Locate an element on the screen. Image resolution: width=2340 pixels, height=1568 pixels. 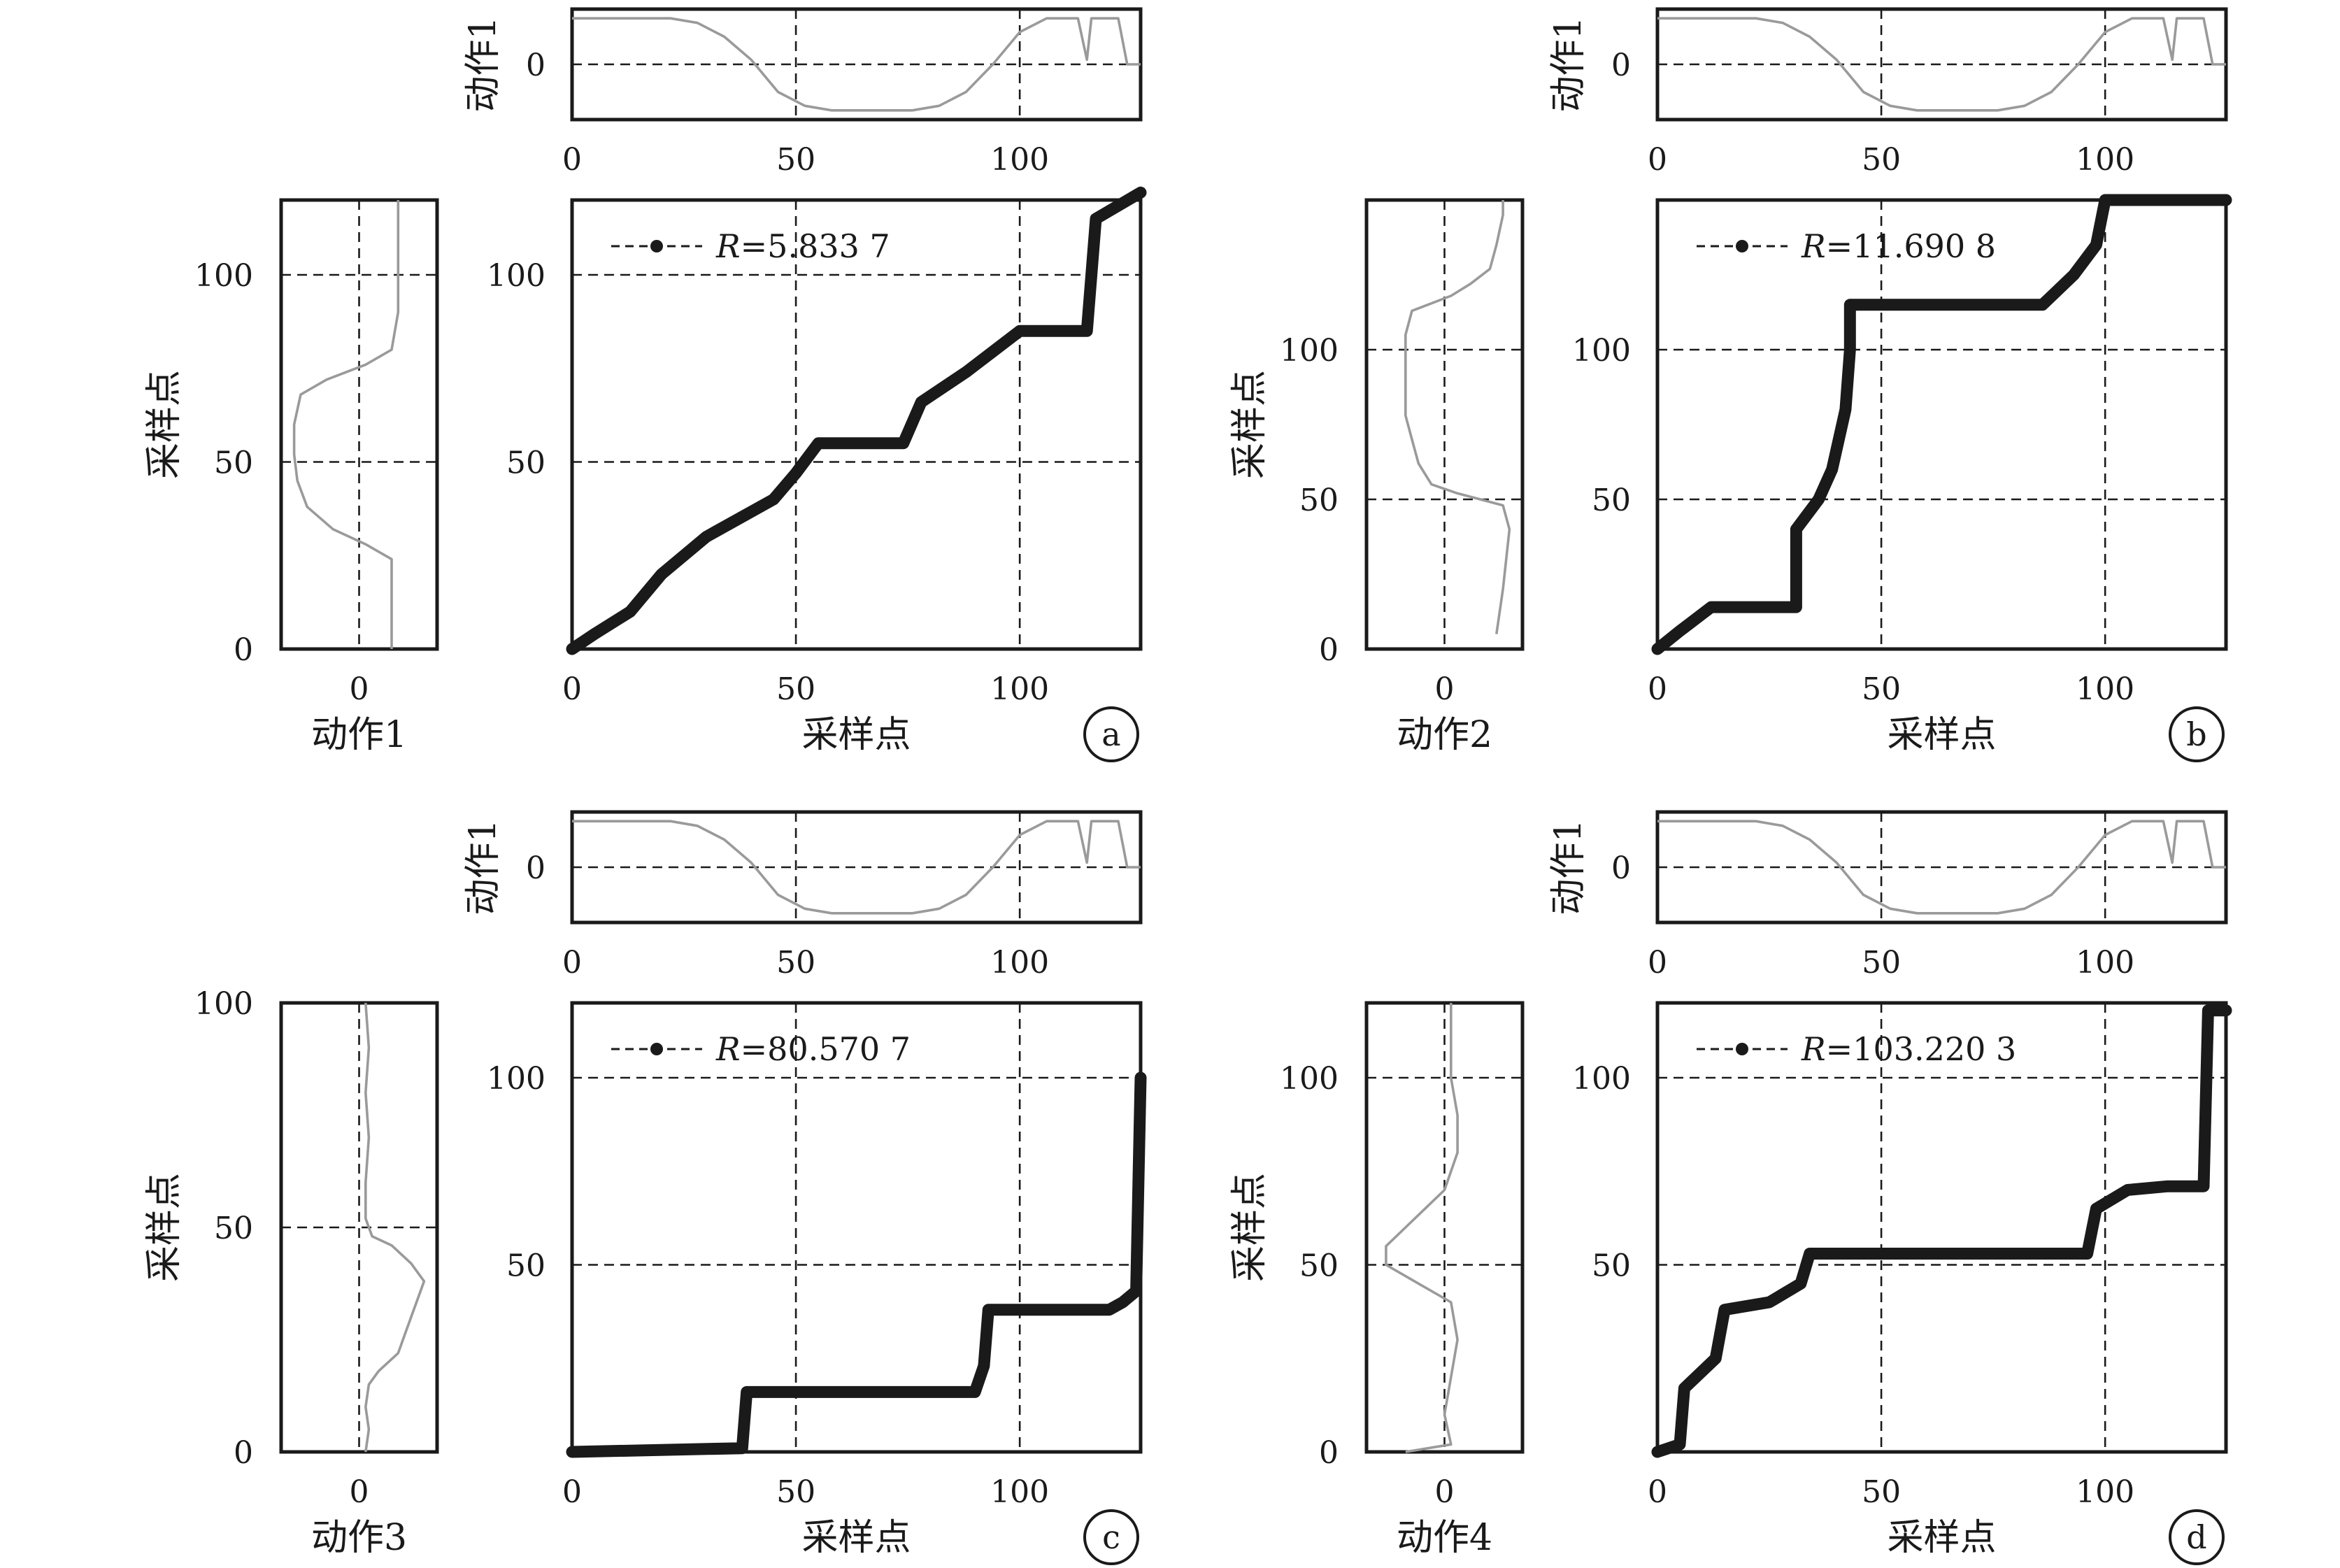
legend-text: R=5.833 7 is located at coordinates (803, 246).